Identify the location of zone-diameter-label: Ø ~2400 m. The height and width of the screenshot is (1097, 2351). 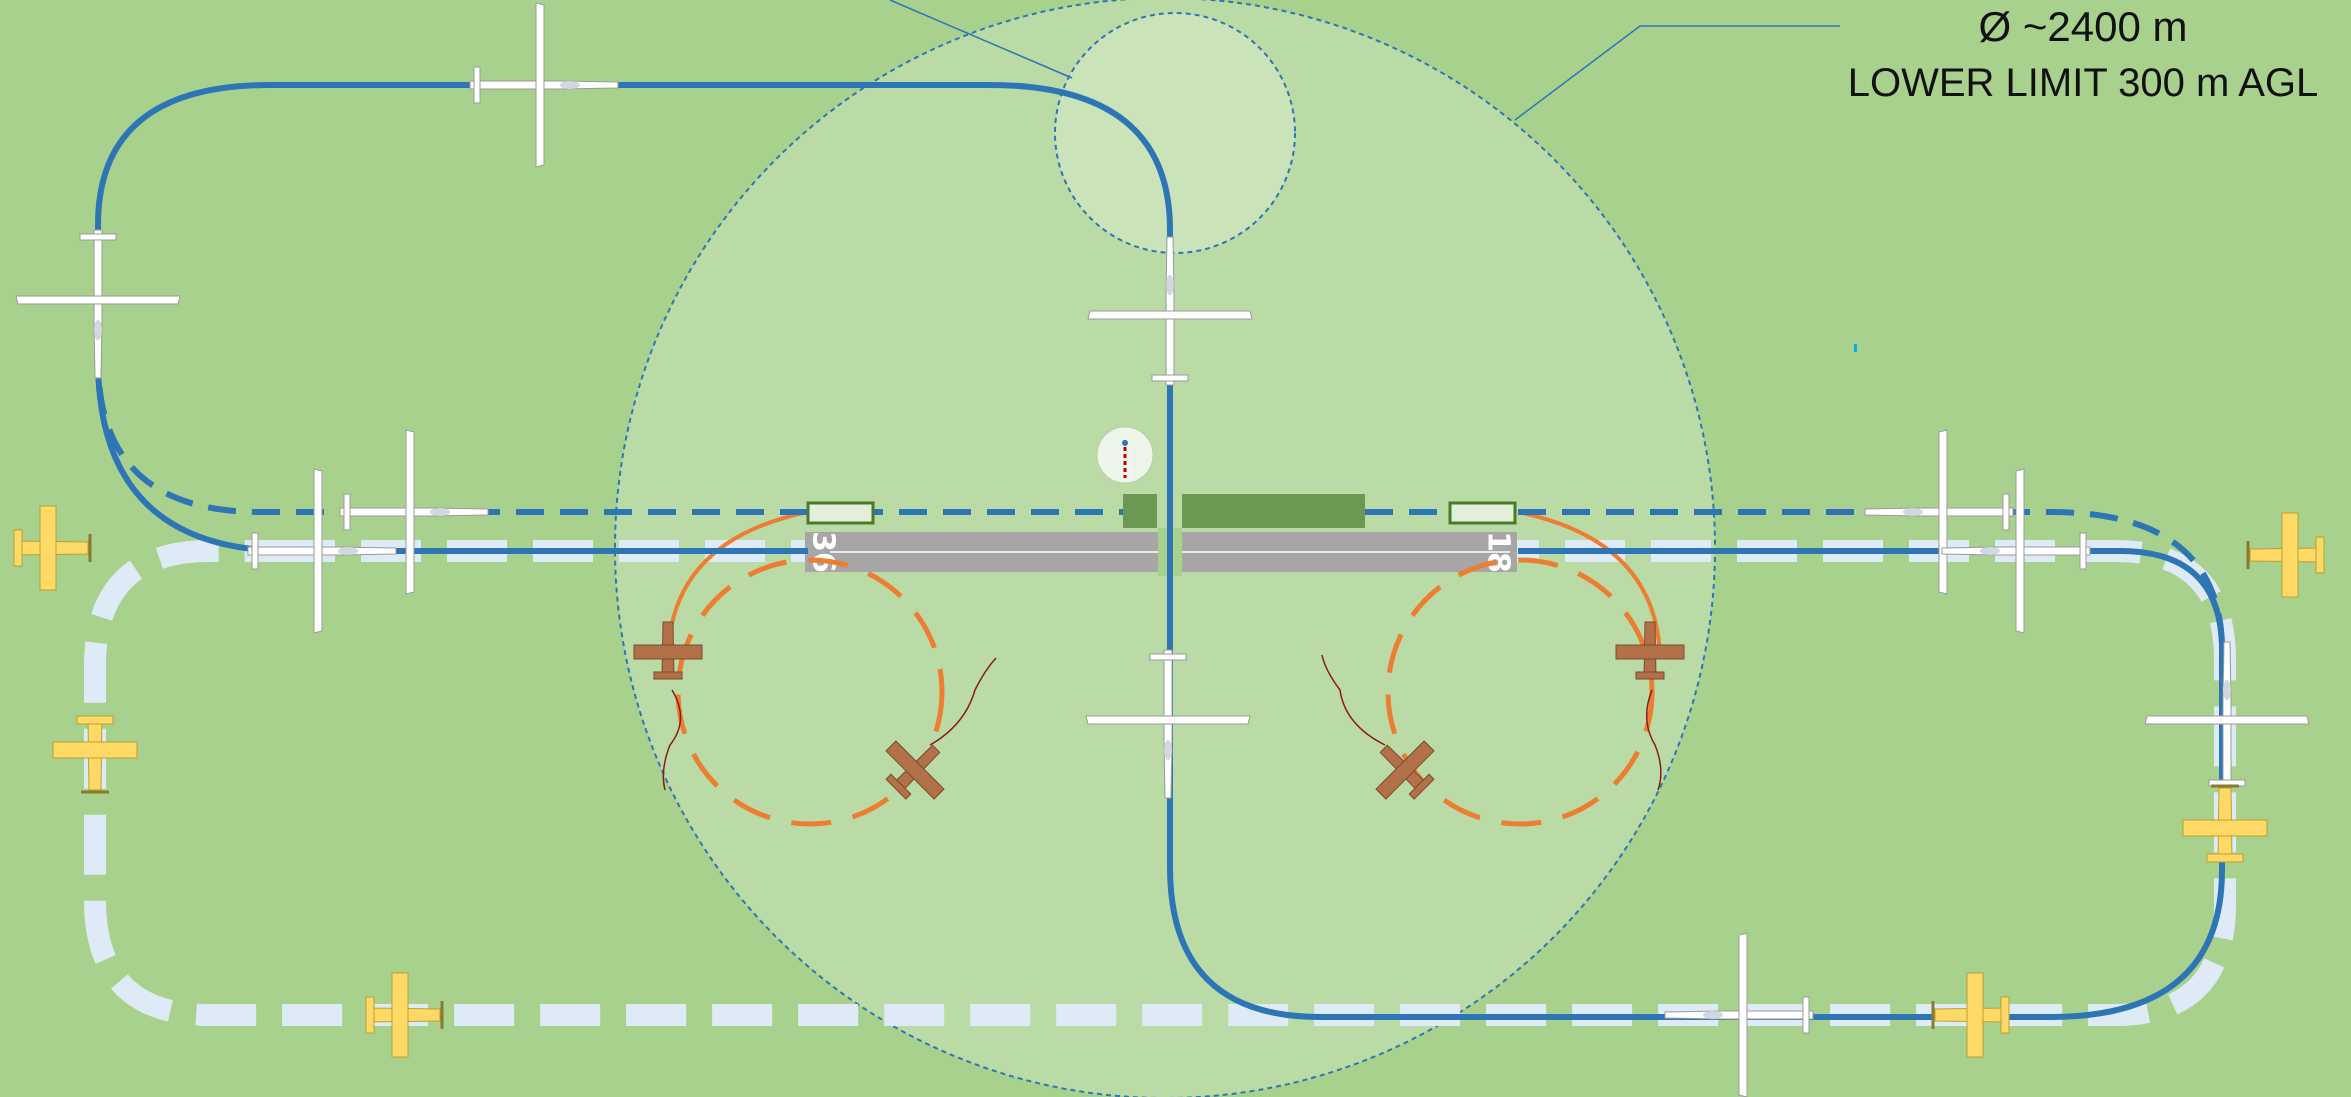
(2083, 26).